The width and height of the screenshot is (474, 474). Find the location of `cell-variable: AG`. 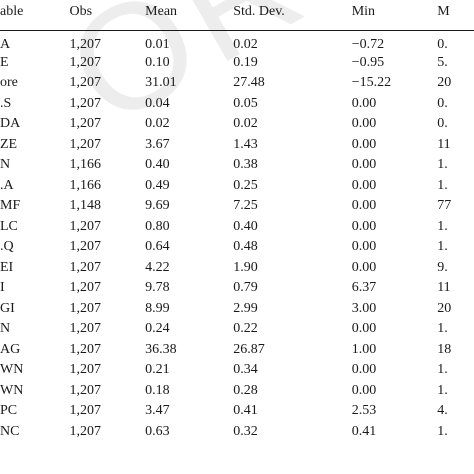

cell-variable: AG is located at coordinates (10, 349).